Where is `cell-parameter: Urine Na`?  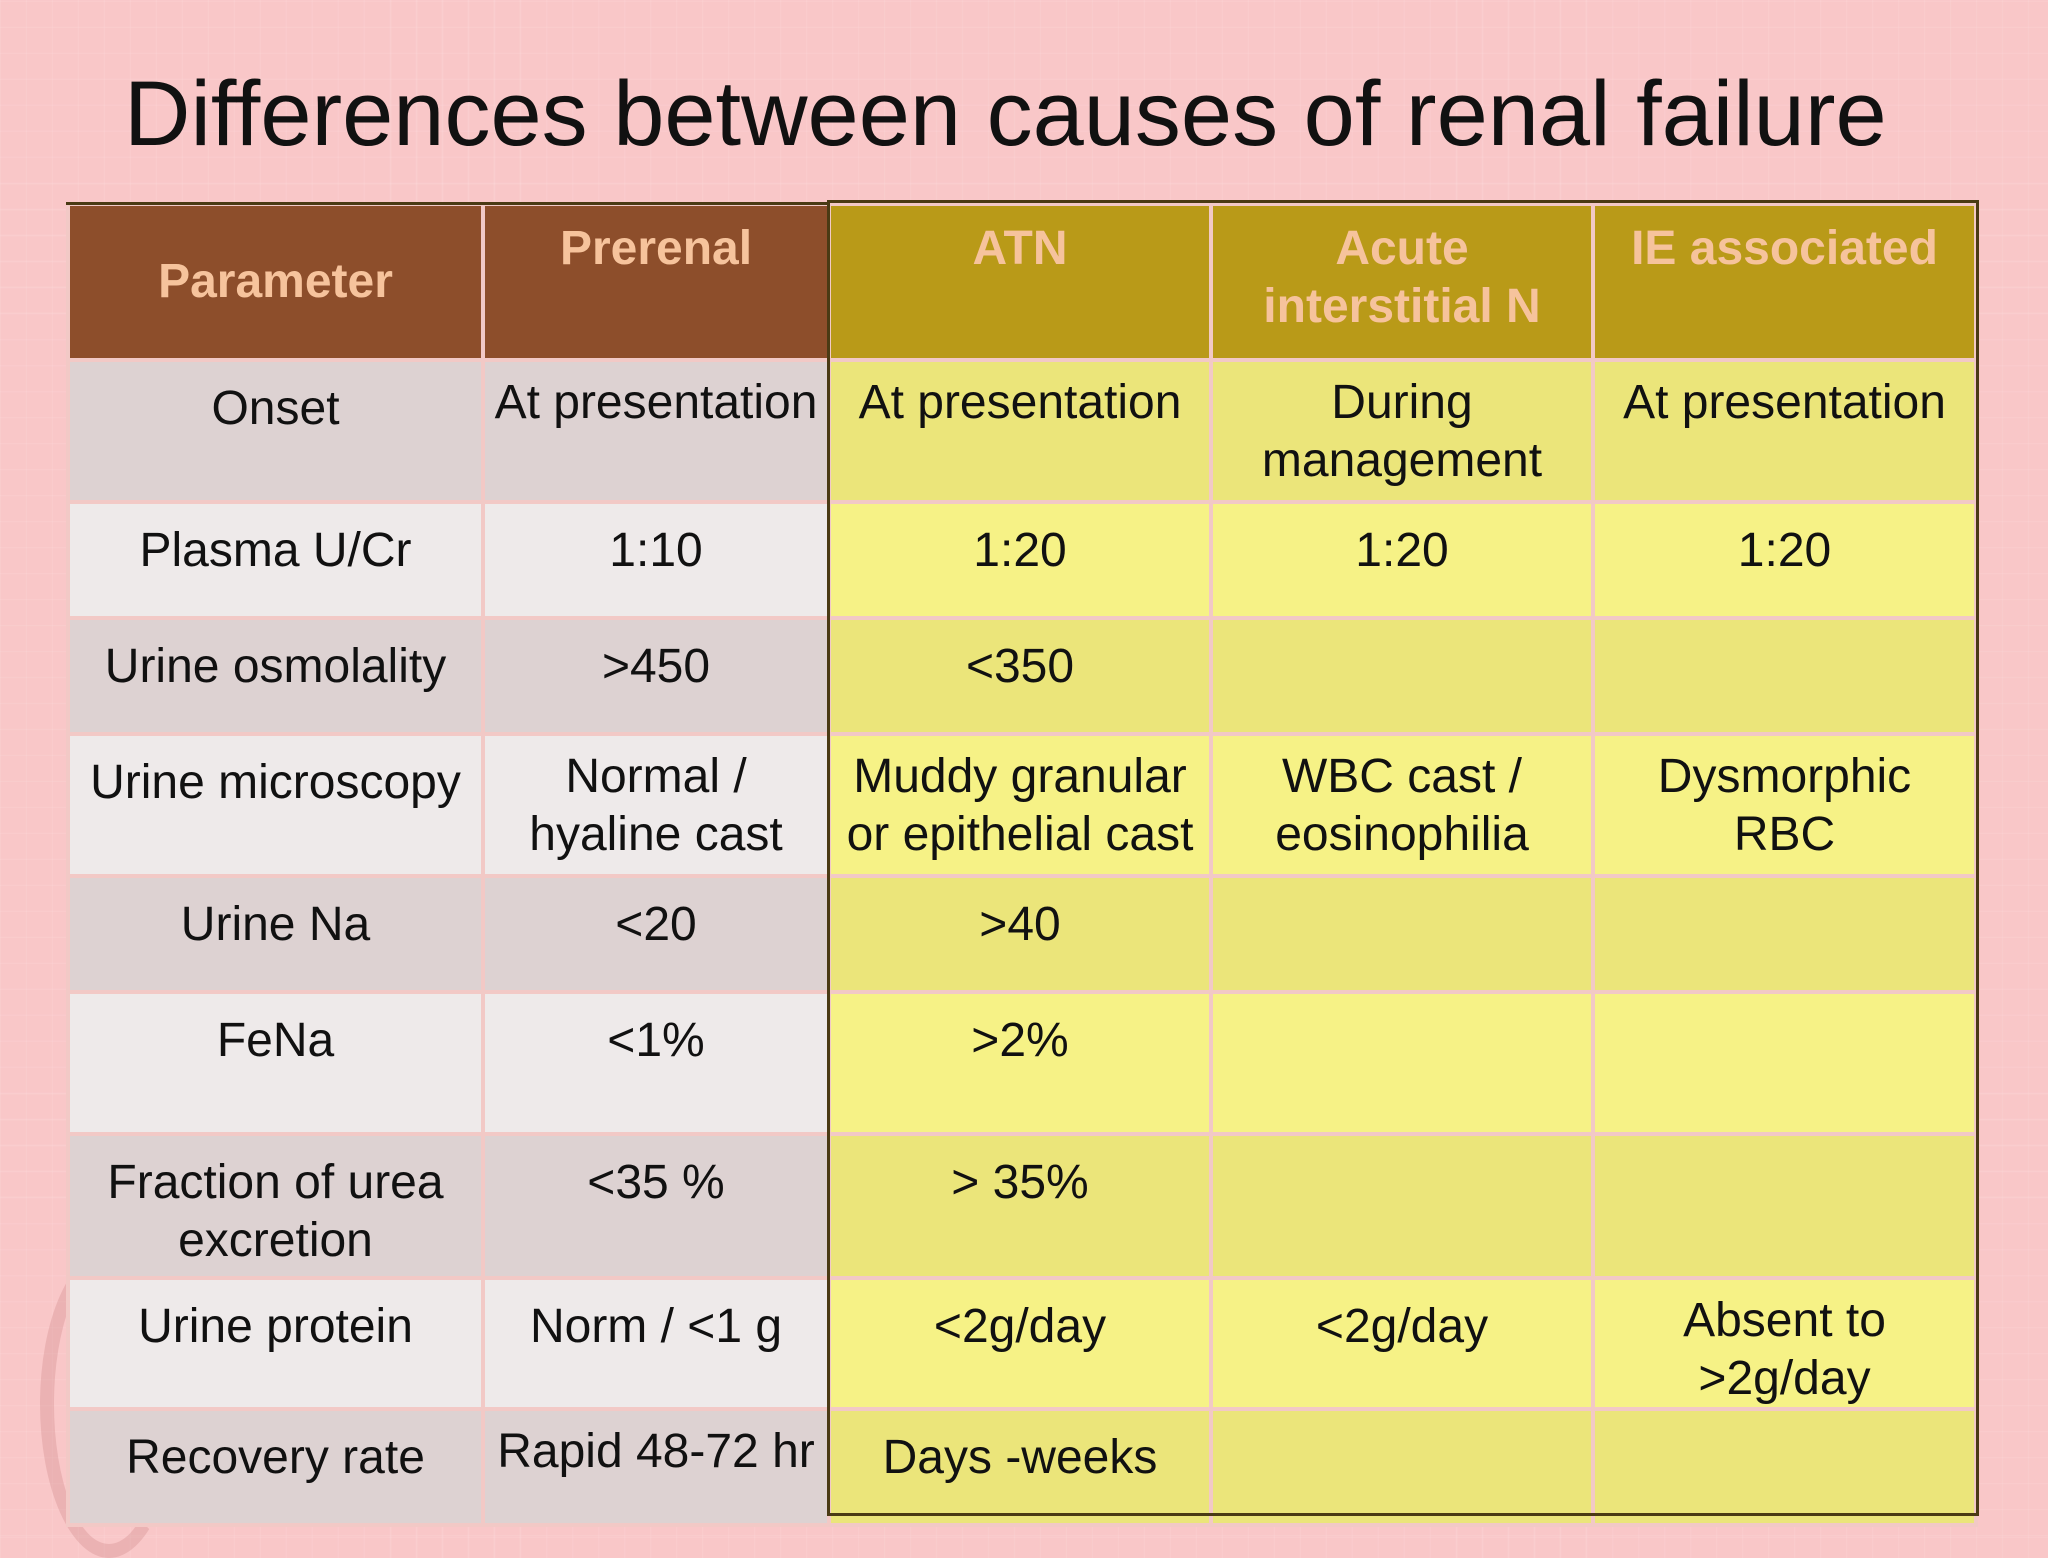 cell-parameter: Urine Na is located at coordinates (275, 934).